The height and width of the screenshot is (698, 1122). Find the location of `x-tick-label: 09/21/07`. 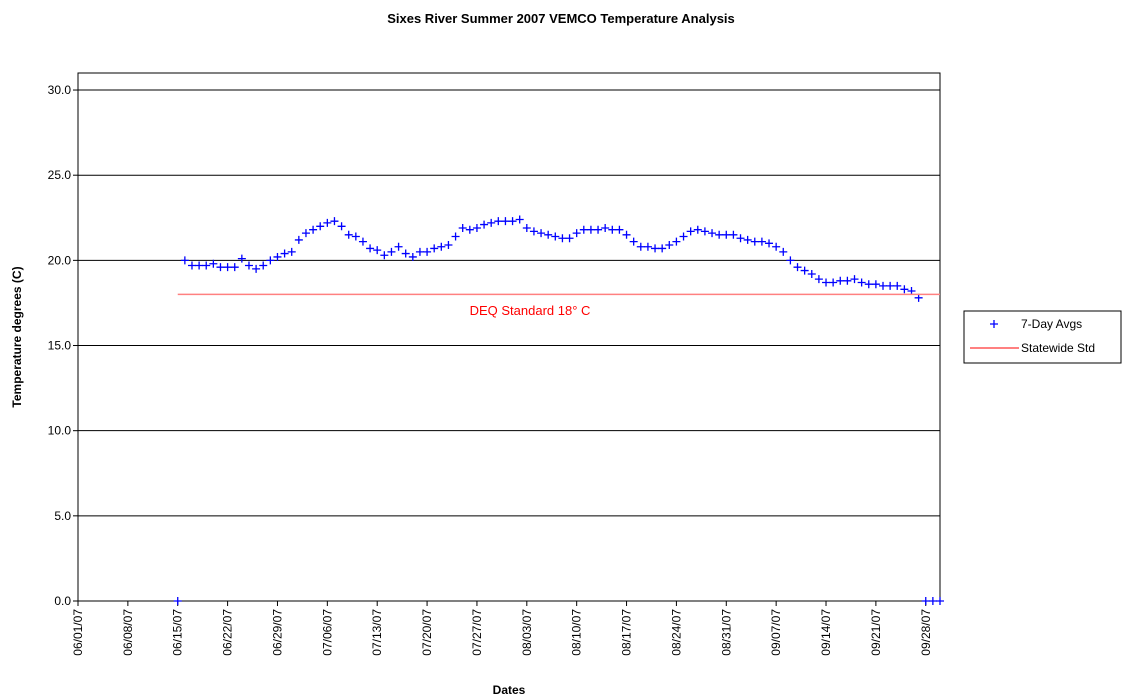

x-tick-label: 09/21/07 is located at coordinates (876, 632).